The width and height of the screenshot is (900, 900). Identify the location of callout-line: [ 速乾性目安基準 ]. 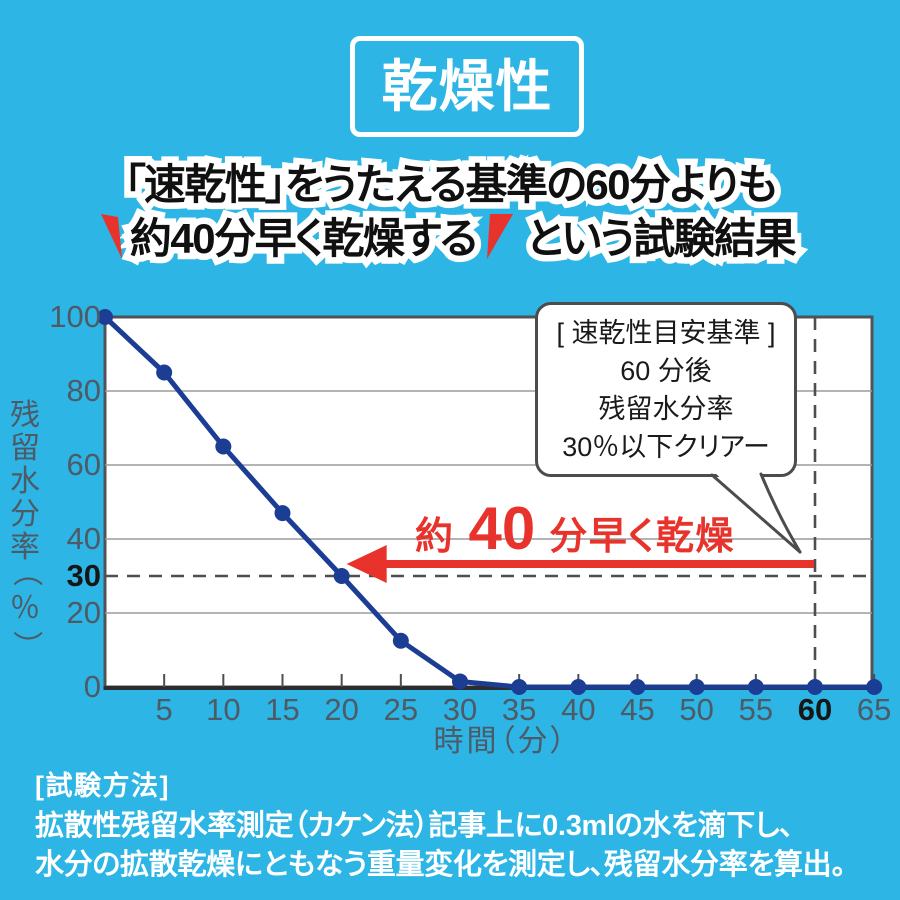
(666, 332).